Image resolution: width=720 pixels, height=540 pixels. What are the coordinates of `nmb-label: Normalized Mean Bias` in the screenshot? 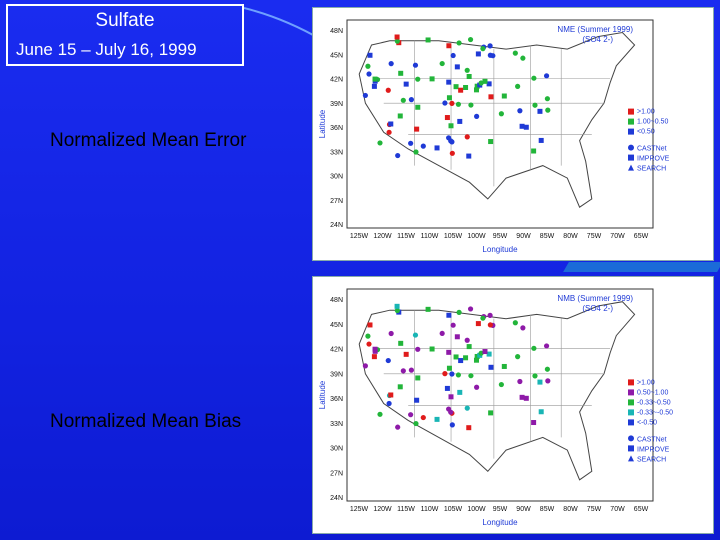 It's located at (146, 421).